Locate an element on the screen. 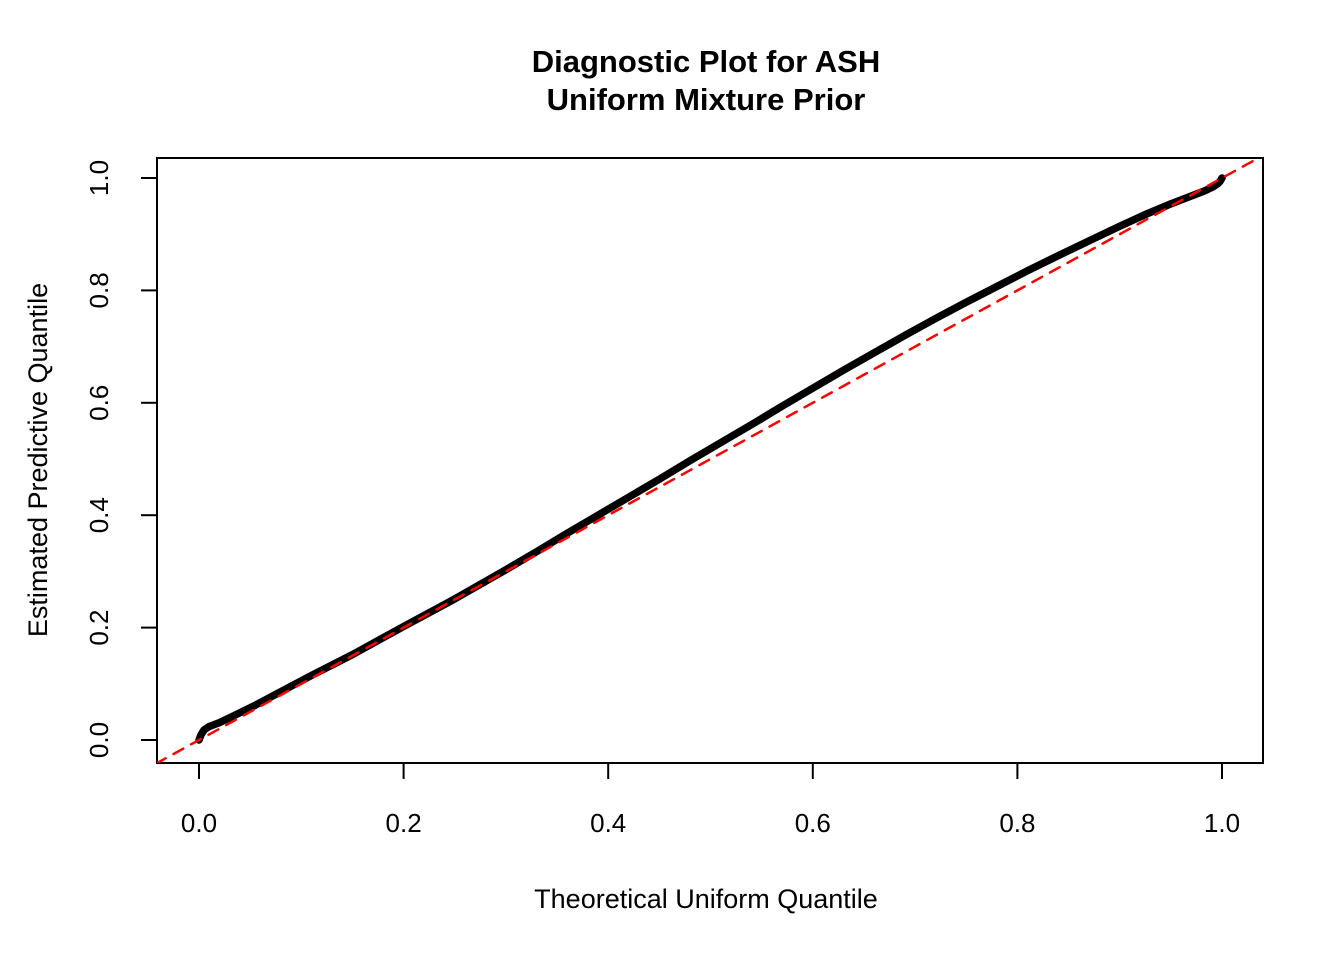 This screenshot has height=960, width=1344. plot-title-line1: Diagnostic Plot for ASH is located at coordinates (706, 61).